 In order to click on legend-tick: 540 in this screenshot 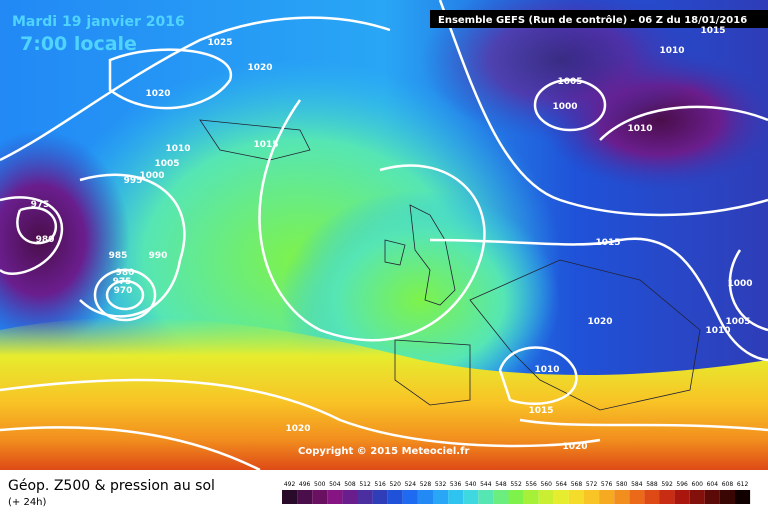, I will do `click(471, 484)`.